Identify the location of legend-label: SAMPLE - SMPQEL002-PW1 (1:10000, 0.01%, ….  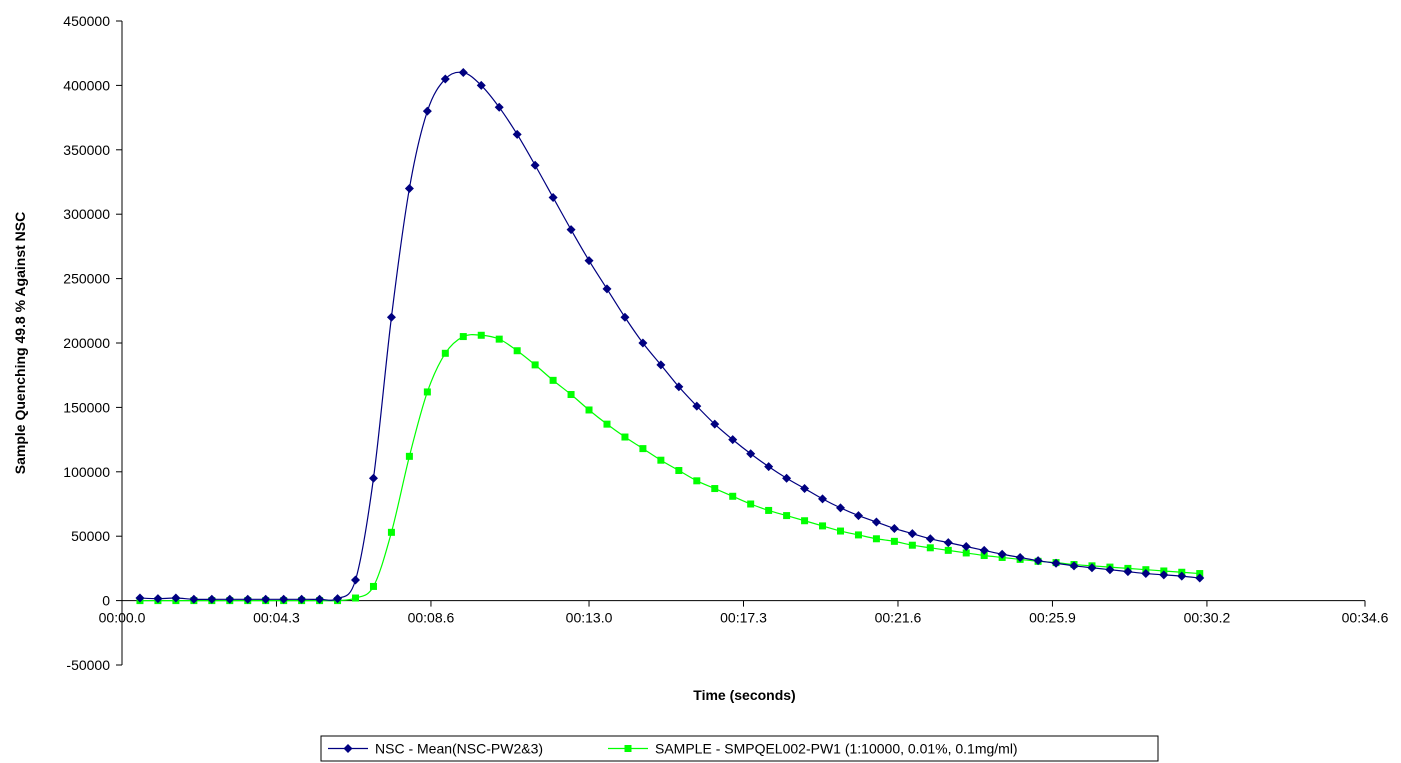
(836, 749).